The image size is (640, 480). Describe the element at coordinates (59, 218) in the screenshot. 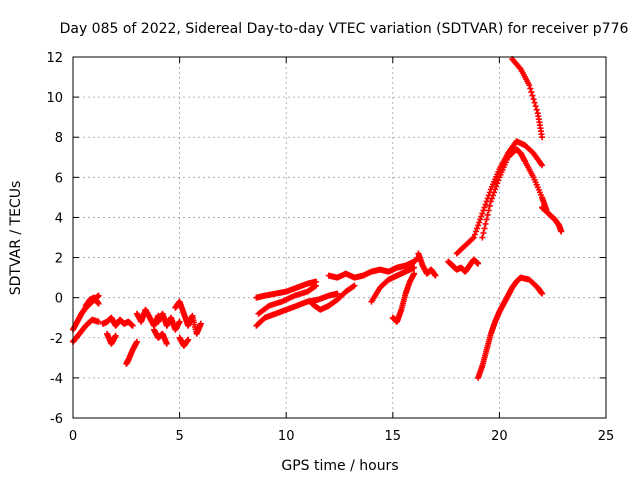

I see `y-tick-label: 4` at that location.